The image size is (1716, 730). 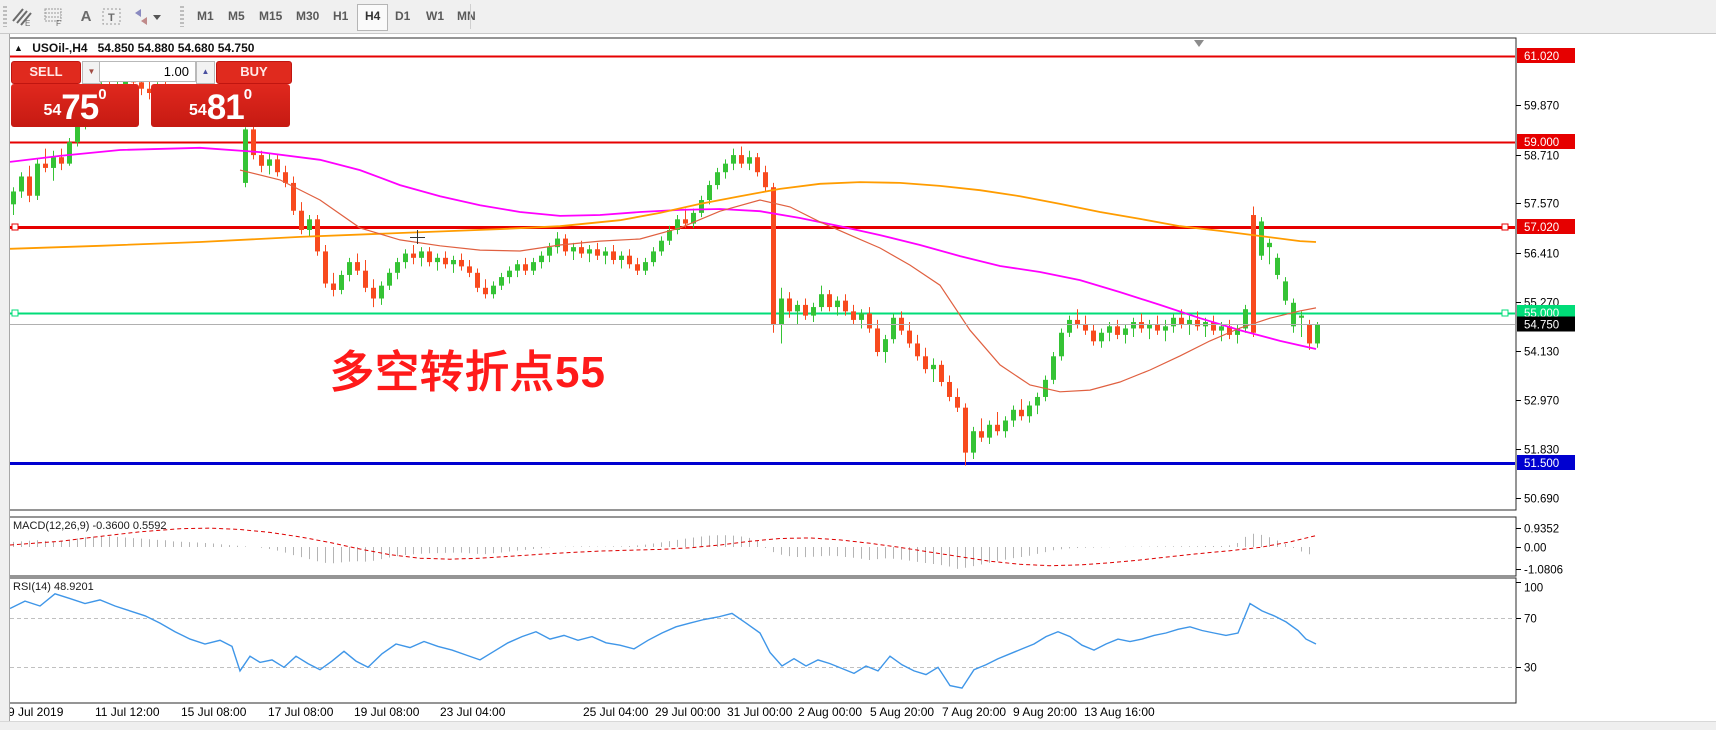 What do you see at coordinates (248, 94) in the screenshot?
I see `buy-price-sup: 0` at bounding box center [248, 94].